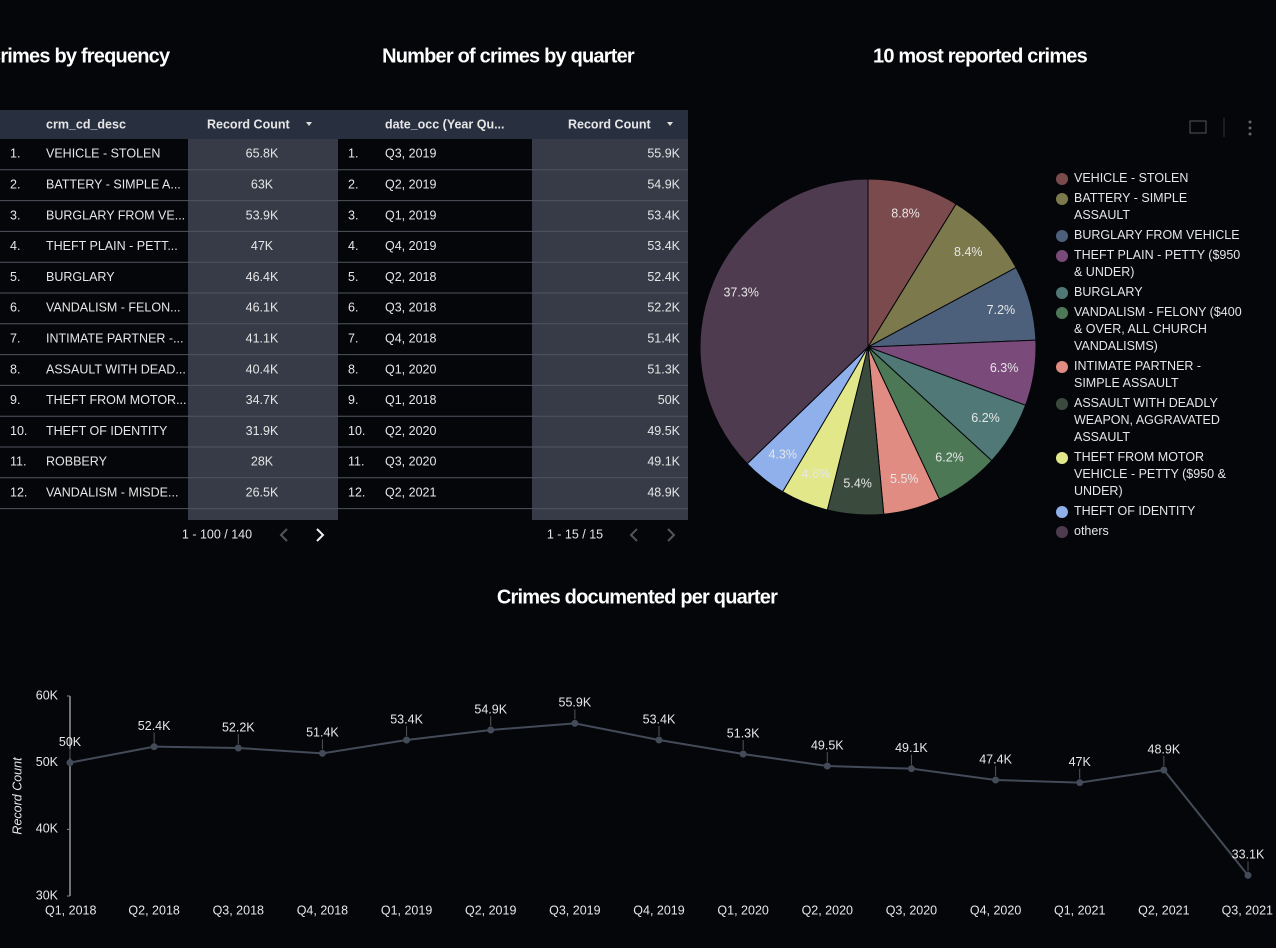 The image size is (1276, 948). I want to click on x-tick-label: Q2, 2021, so click(1163, 910).